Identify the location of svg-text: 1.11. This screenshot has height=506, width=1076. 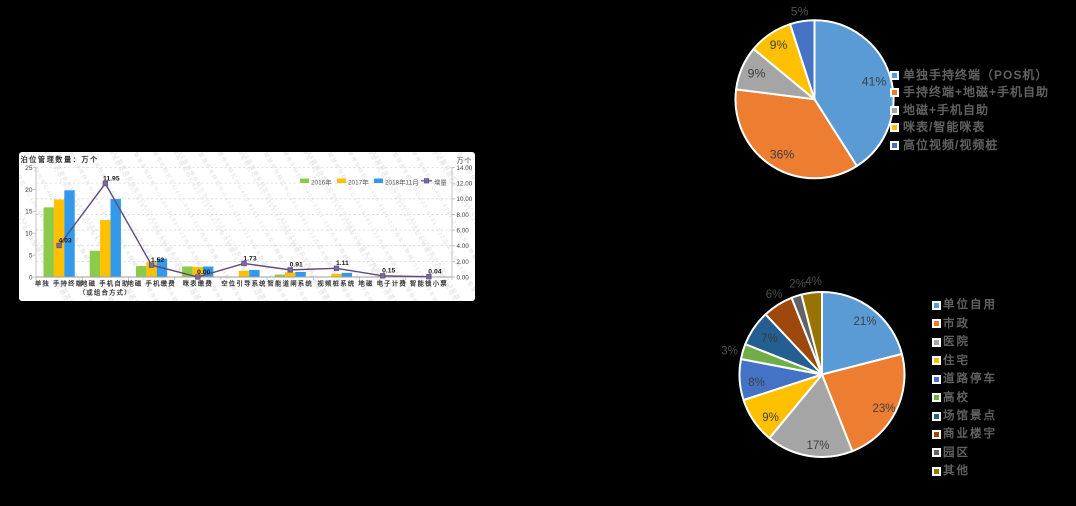
(342, 263).